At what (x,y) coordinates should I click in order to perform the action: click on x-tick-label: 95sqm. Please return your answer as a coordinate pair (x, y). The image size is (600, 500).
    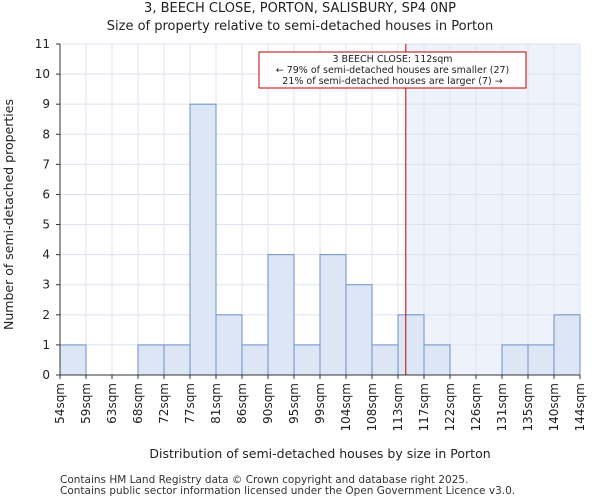
    Looking at the image, I should click on (294, 403).